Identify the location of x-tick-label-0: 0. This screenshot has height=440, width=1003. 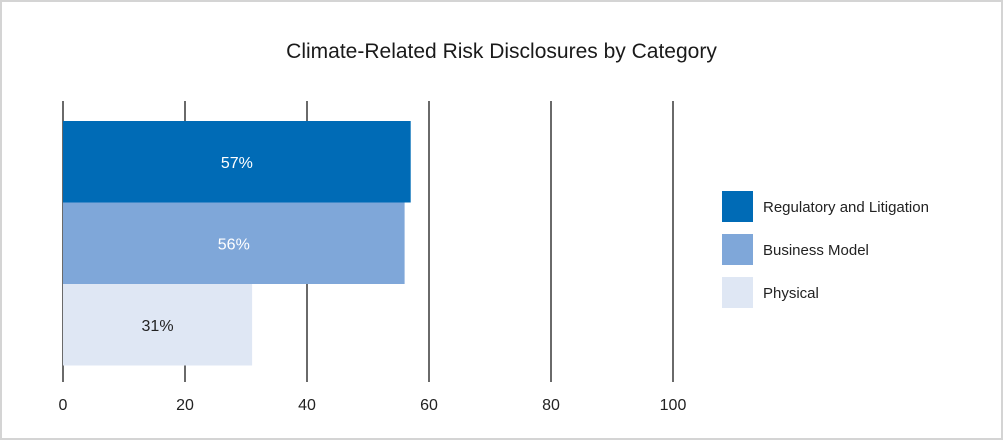
(63, 405).